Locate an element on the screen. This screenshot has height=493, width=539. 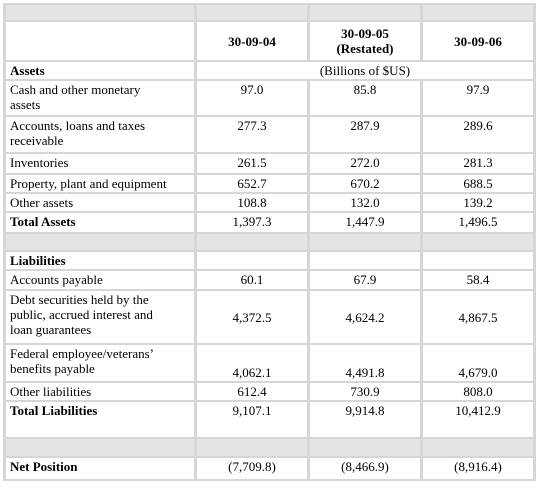
row-label: Other liabilities is located at coordinates (100, 391).